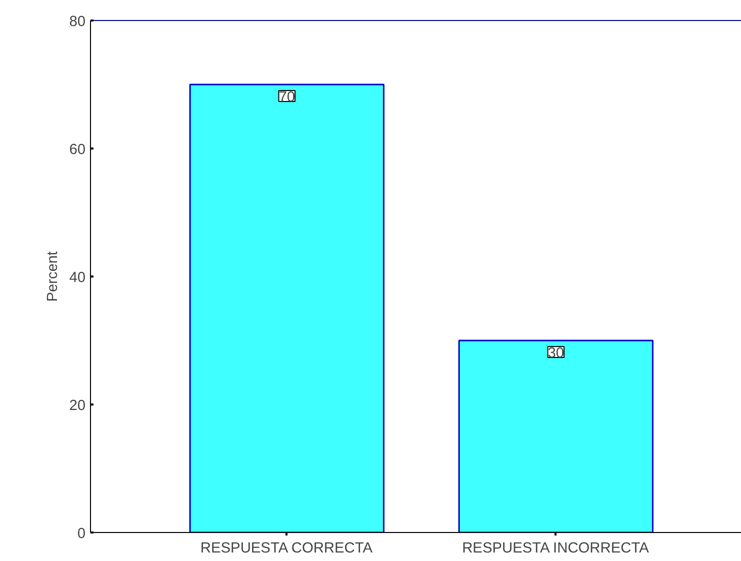 This screenshot has height=561, width=741. Describe the element at coordinates (286, 548) in the screenshot. I see `x-tick-label: RESPUESTA CORRECTA` at that location.